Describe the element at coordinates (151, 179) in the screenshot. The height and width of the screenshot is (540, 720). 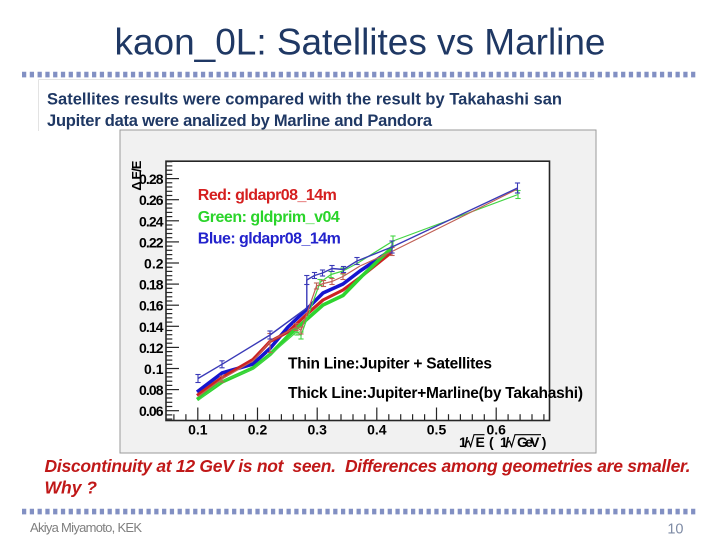
I see `svg-text: 0.28` at that location.